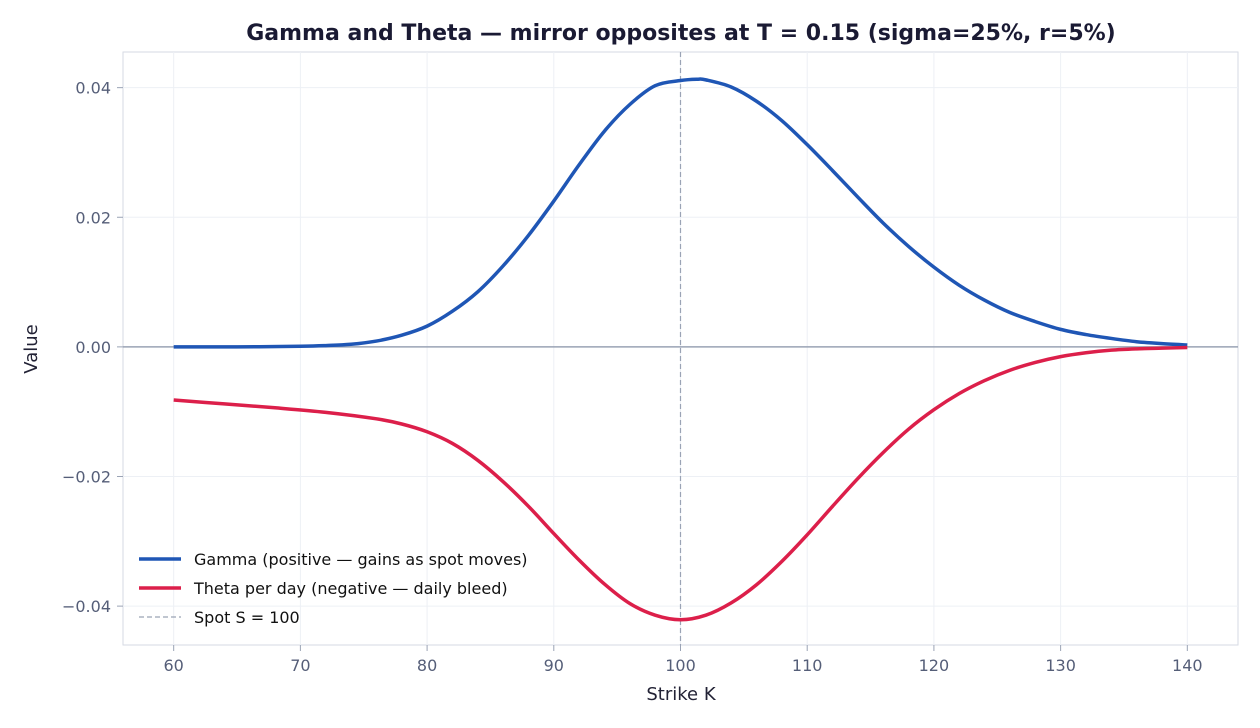 This screenshot has height=728, width=1260. Describe the element at coordinates (174, 665) in the screenshot. I see `x-tick-label: 60` at that location.